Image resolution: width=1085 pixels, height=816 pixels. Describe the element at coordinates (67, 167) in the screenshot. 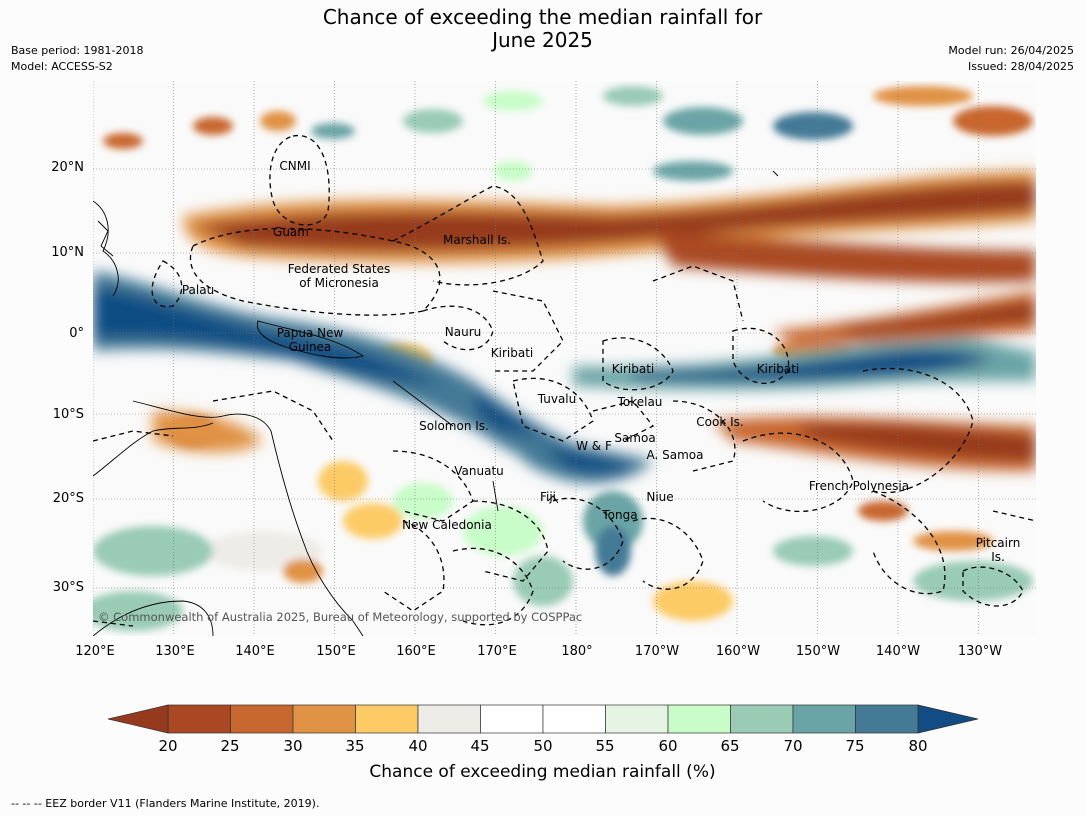

I see `lat-tick: 20°N` at that location.